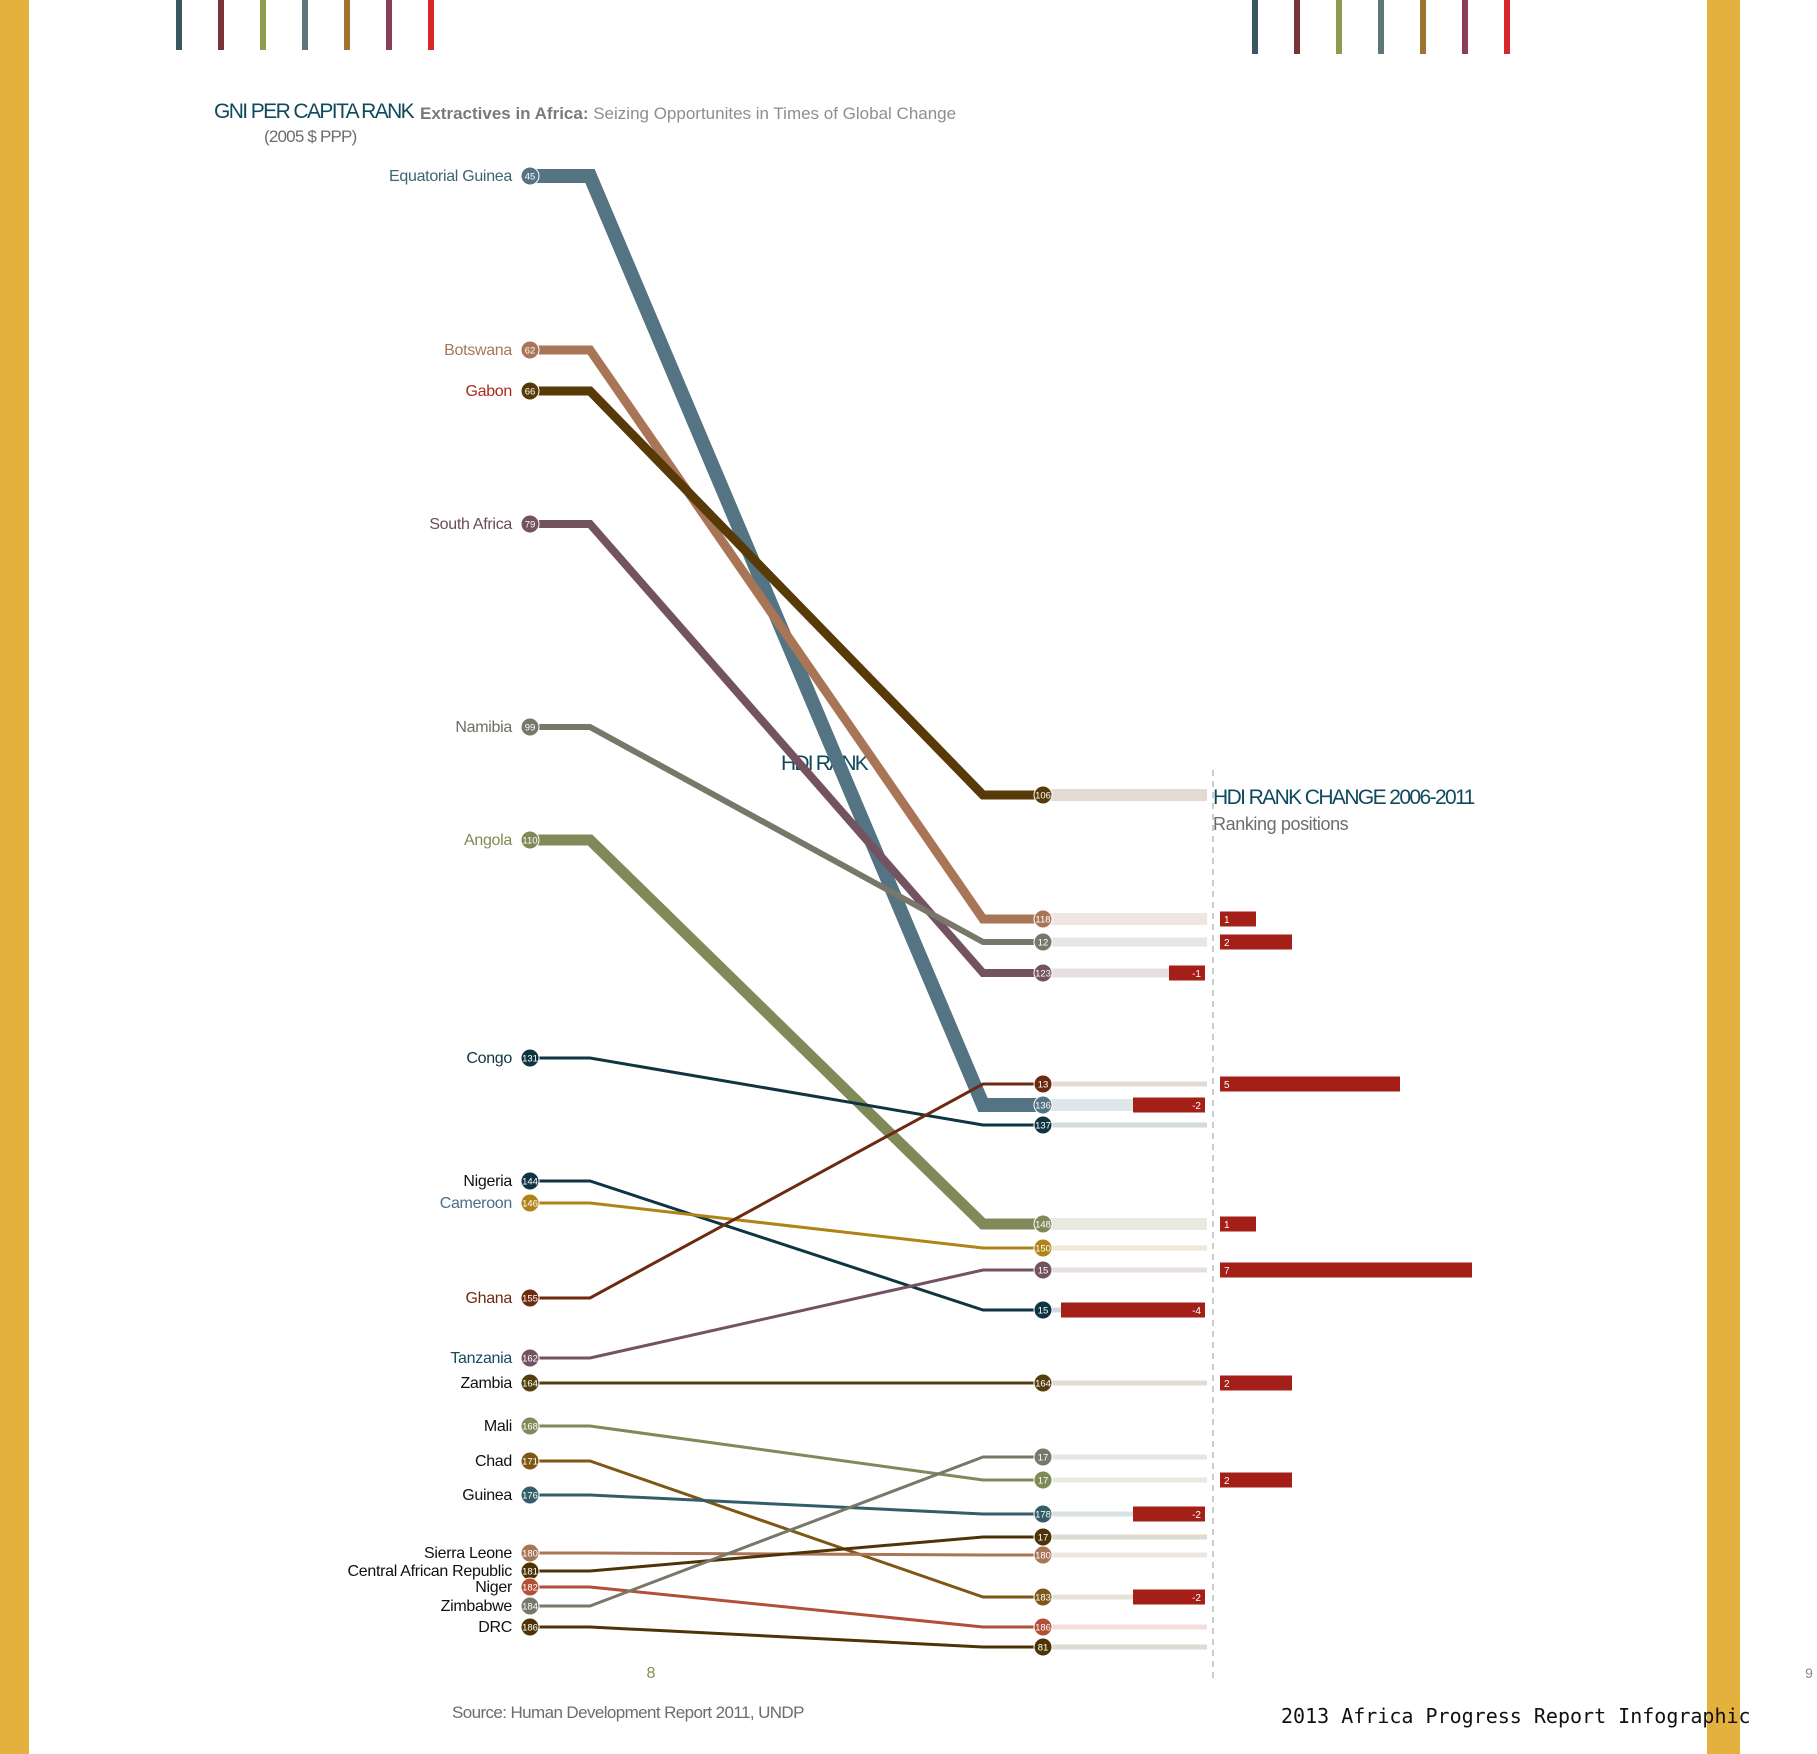 This screenshot has width=1817, height=1754. I want to click on hdi-rank-value: 186, so click(1043, 1628).